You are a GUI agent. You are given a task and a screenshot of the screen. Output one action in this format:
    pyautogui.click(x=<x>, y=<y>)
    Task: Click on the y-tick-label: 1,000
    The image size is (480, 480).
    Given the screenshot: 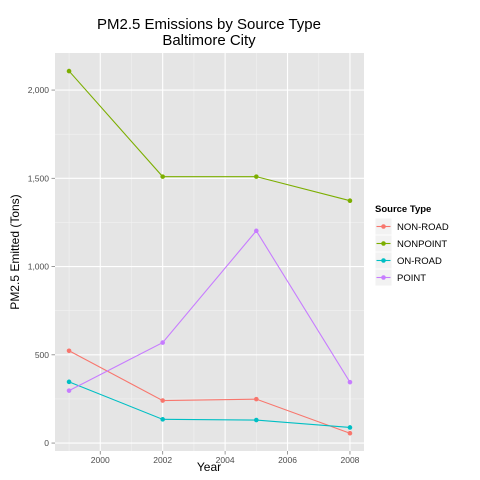 What is the action you would take?
    pyautogui.click(x=39, y=267)
    